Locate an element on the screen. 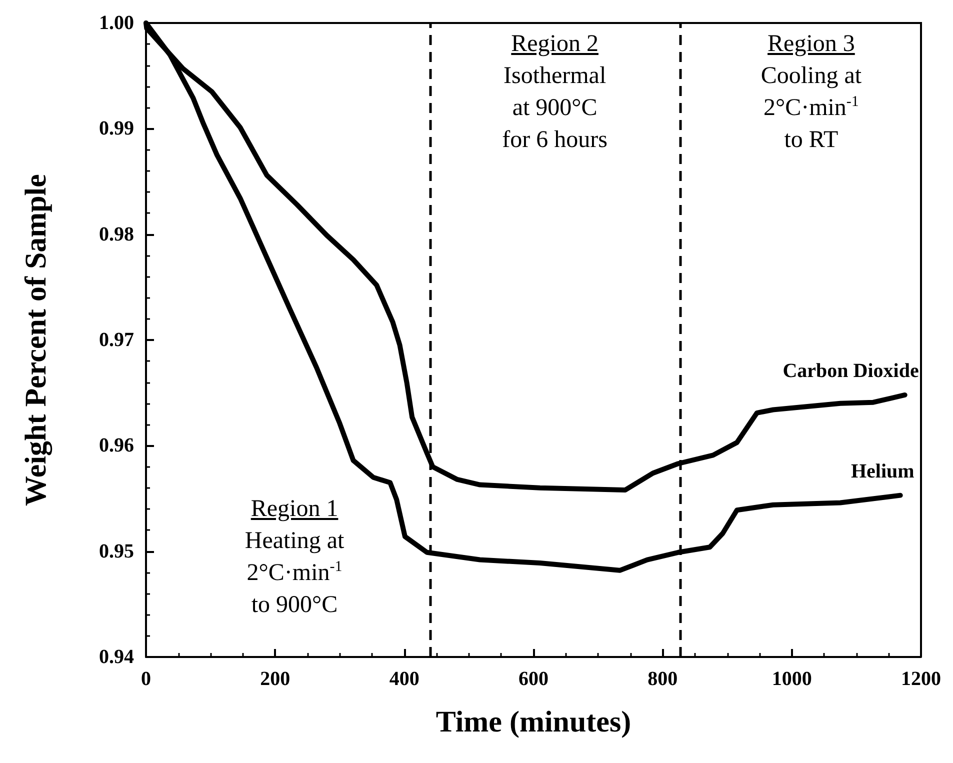  x-tick-label: 1200 is located at coordinates (921, 679).